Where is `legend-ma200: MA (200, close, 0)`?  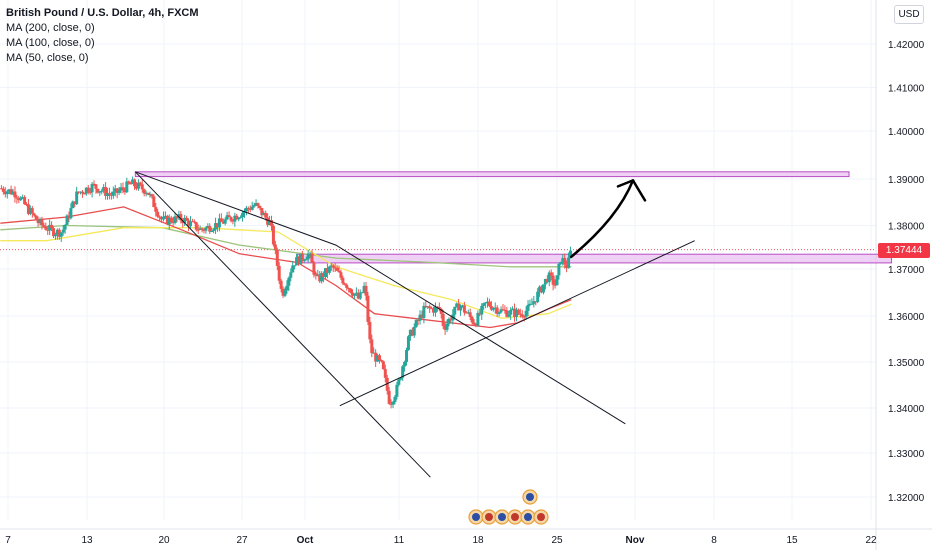
legend-ma200: MA (200, close, 0) is located at coordinates (50, 28).